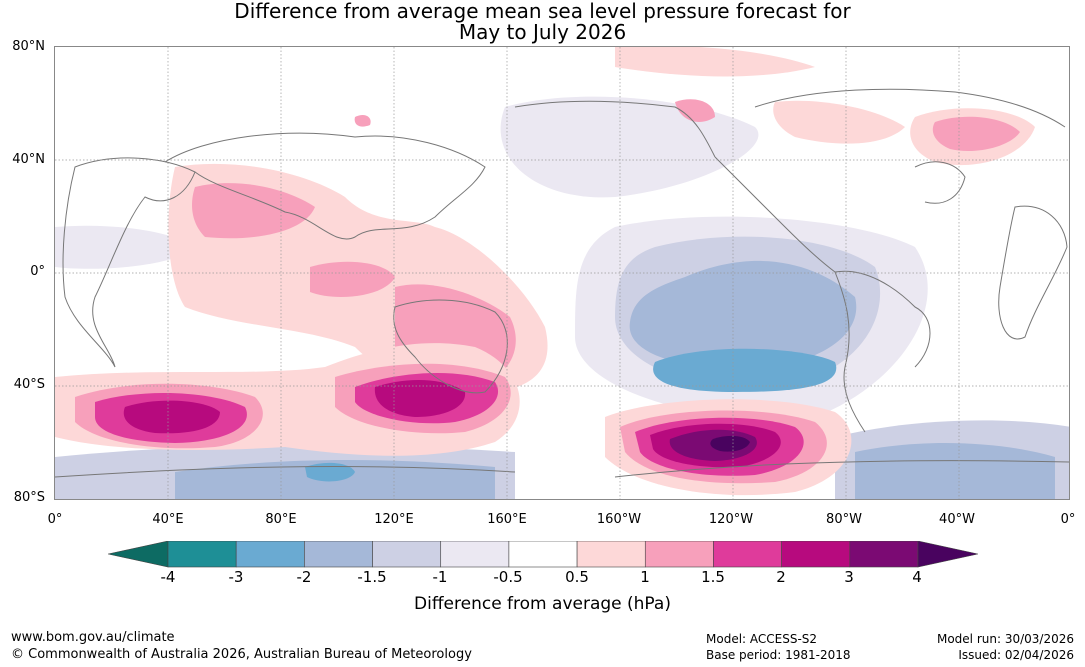  Describe the element at coordinates (29, 497) in the screenshot. I see `lat-label-80s: 80°S` at that location.